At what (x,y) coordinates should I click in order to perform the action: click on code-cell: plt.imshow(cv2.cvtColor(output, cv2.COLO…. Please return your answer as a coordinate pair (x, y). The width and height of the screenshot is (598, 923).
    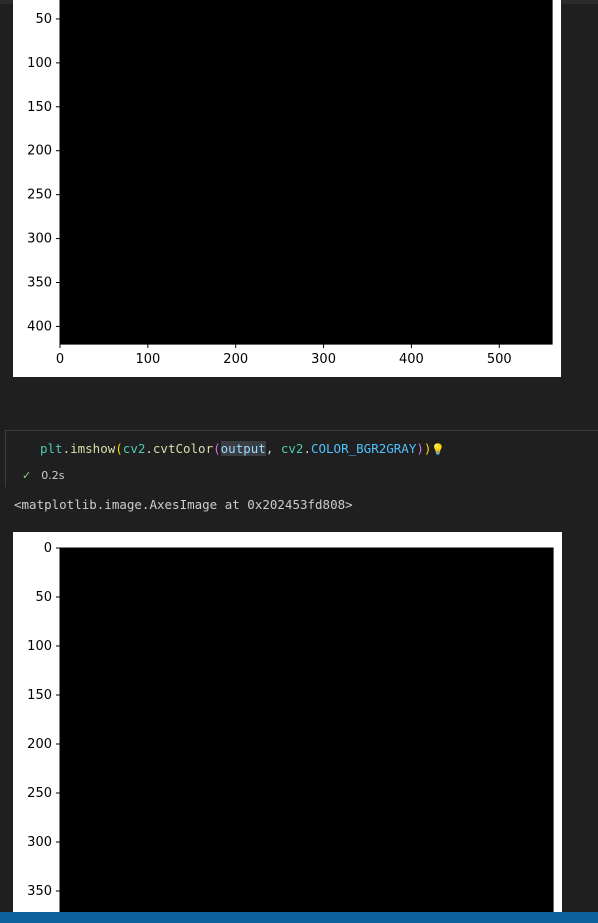
    Looking at the image, I should click on (301, 458).